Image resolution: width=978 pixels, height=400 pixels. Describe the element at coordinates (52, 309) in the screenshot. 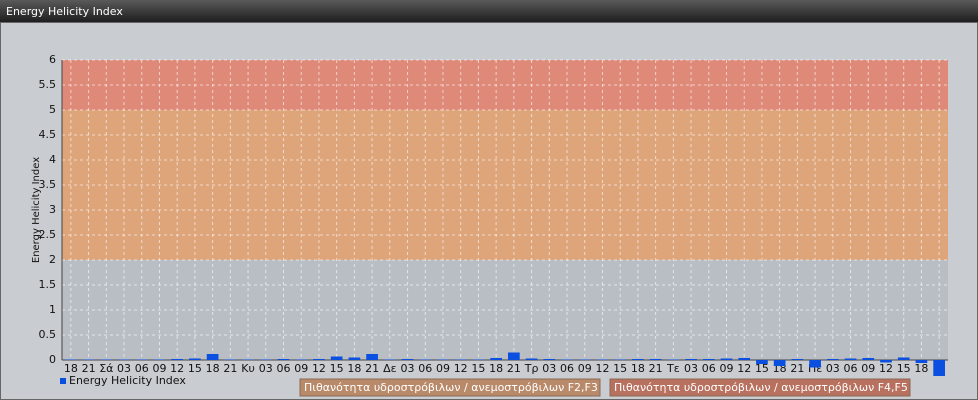

I see `y-tick-label: 1` at that location.